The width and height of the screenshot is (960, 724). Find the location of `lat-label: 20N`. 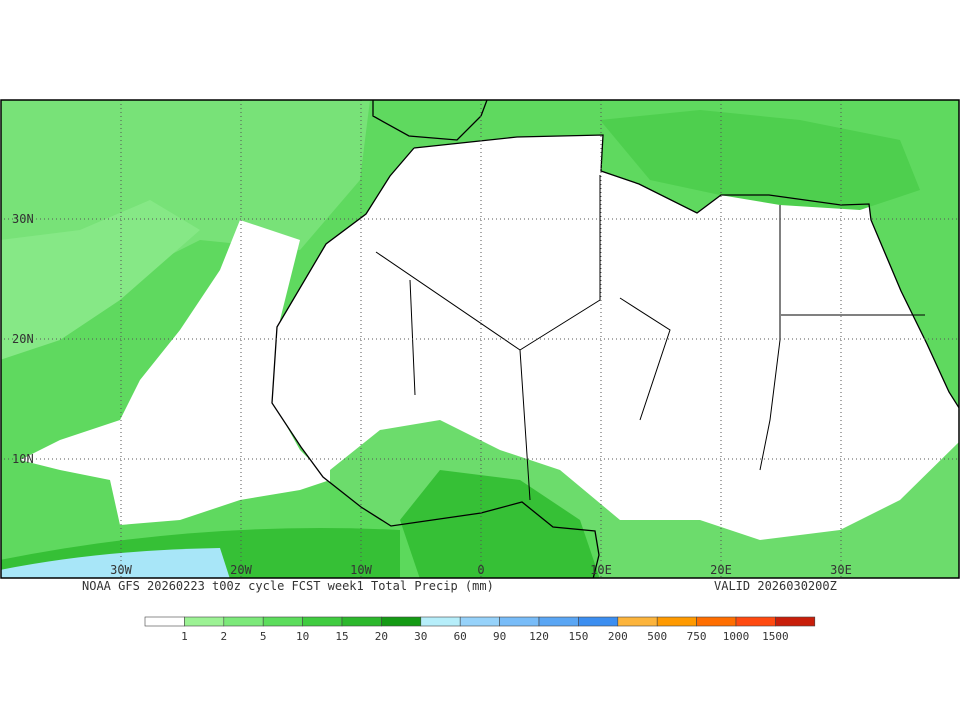

lat-label: 20N is located at coordinates (23, 339).